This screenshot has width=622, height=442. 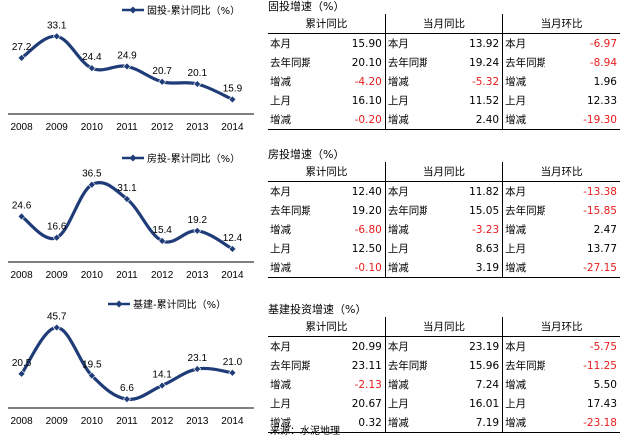 What do you see at coordinates (582, 120) in the screenshot?
I see `table-cell-value: -19.30` at bounding box center [582, 120].